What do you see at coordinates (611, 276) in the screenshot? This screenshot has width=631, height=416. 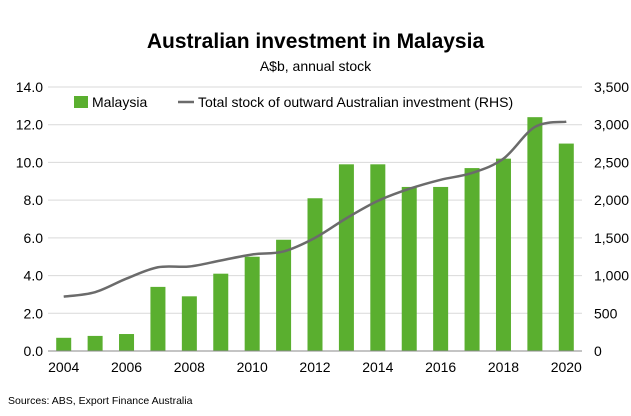 I see `right-tick-label: 1,000` at bounding box center [611, 276].